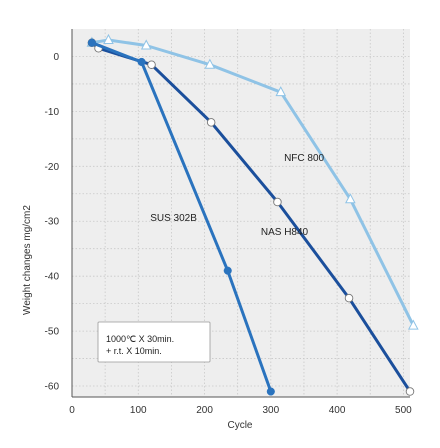 The width and height of the screenshot is (440, 448). I want to click on x-tick-labels: 0 100 200 300 400 500, so click(240, 410).